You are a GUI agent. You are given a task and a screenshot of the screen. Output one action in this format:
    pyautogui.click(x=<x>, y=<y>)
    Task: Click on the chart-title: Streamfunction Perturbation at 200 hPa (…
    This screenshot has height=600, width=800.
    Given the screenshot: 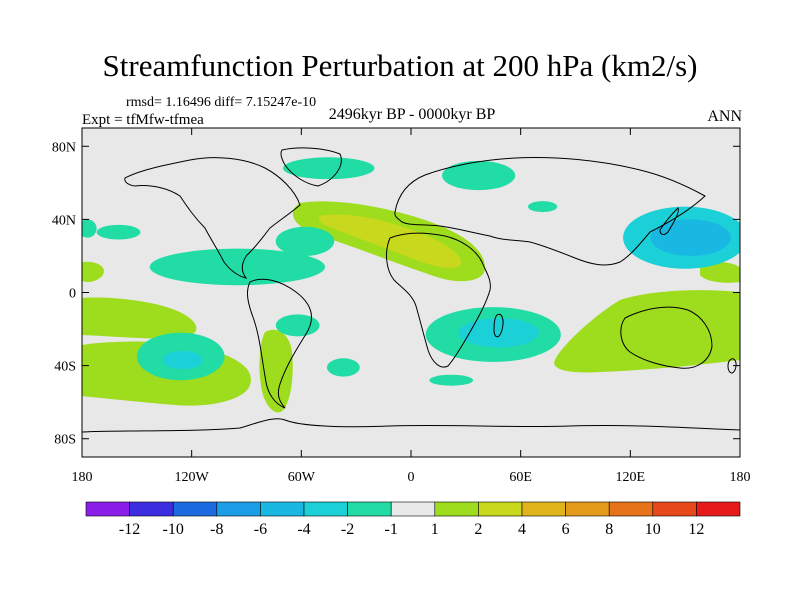 What is the action you would take?
    pyautogui.click(x=400, y=65)
    